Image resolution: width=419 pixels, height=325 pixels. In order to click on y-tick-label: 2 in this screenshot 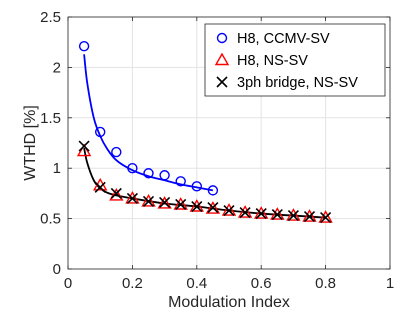, I will do `click(57, 67)`.